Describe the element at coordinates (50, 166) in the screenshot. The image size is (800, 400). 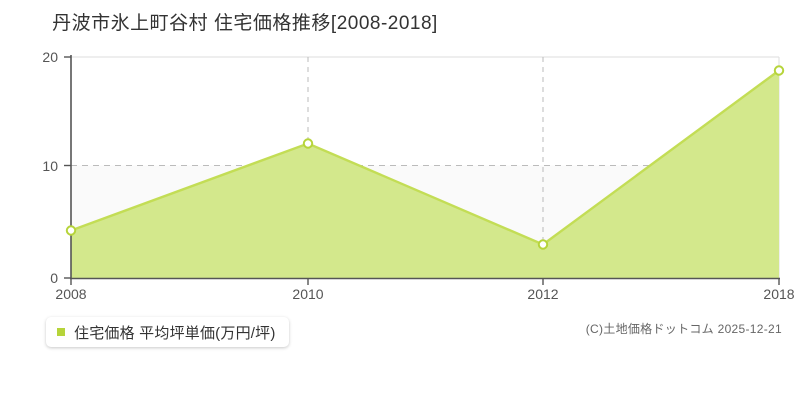
I see `y-axis-label-10: 10` at that location.